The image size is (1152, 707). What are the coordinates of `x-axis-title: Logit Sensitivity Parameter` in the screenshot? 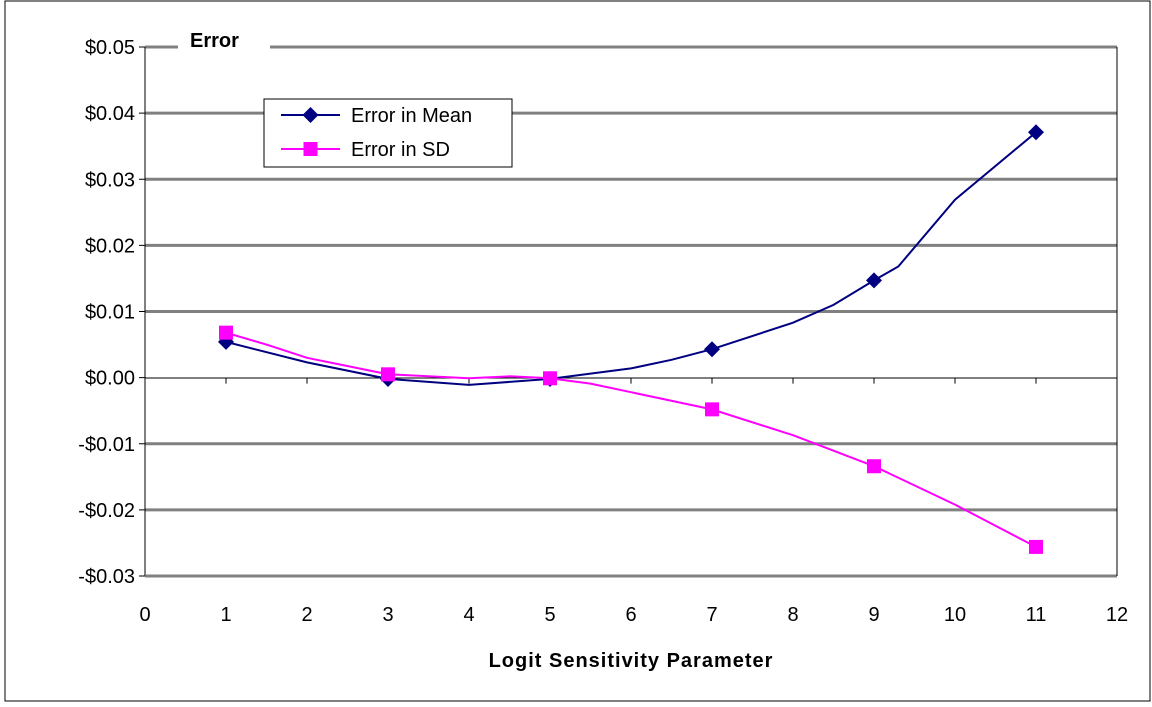 It's located at (631, 661).